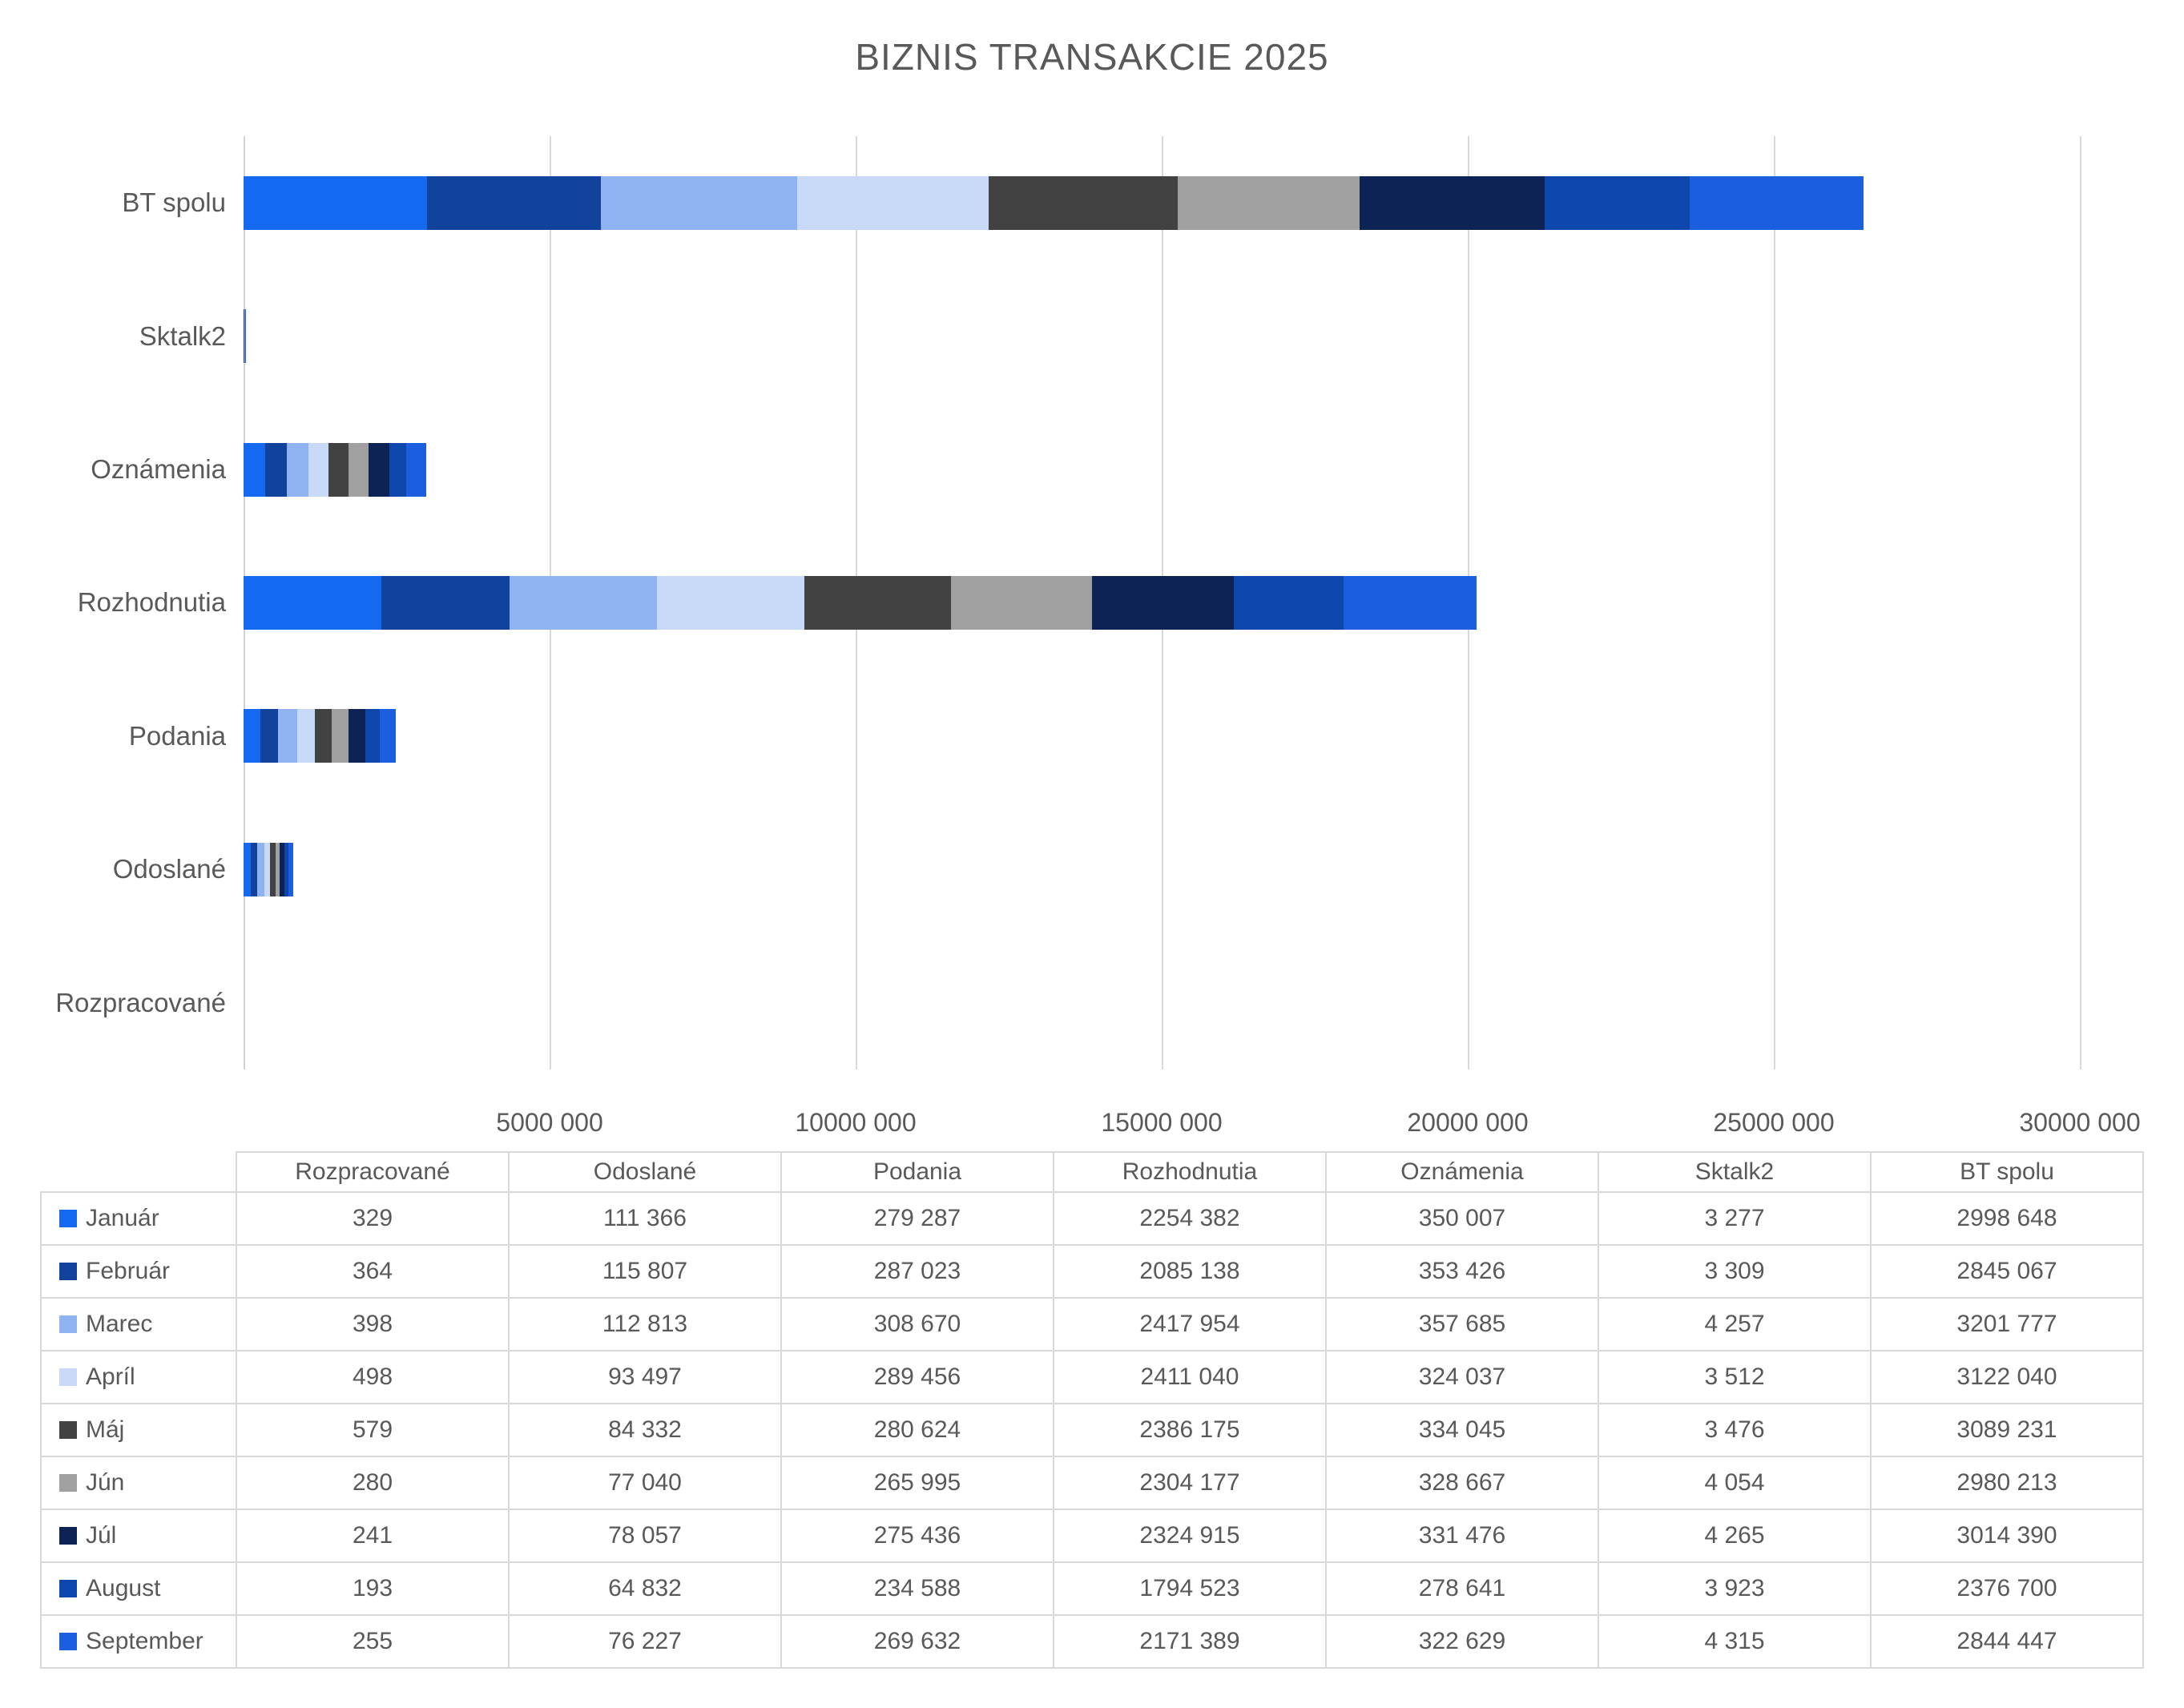  Describe the element at coordinates (283, 869) in the screenshot. I see `bar-segment-odoslane-jul` at that location.